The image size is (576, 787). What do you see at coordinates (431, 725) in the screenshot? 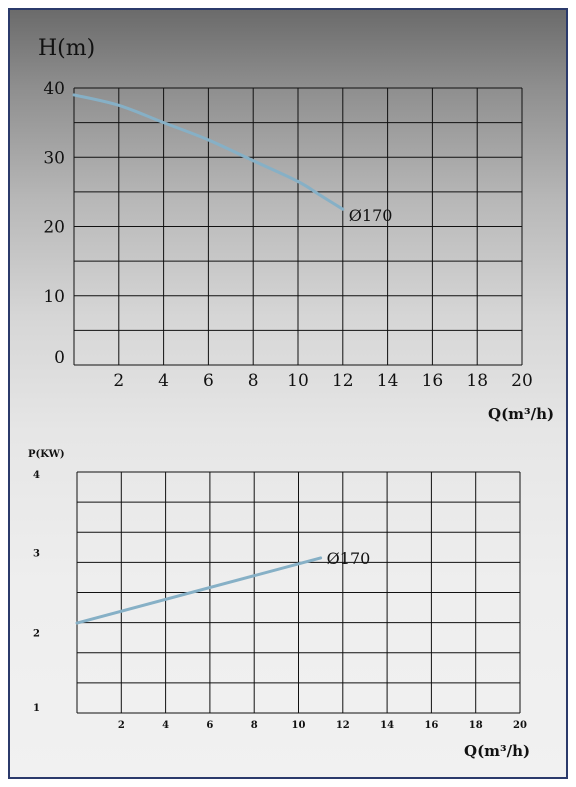
I see `power-x-tick-label: 16` at bounding box center [431, 725].